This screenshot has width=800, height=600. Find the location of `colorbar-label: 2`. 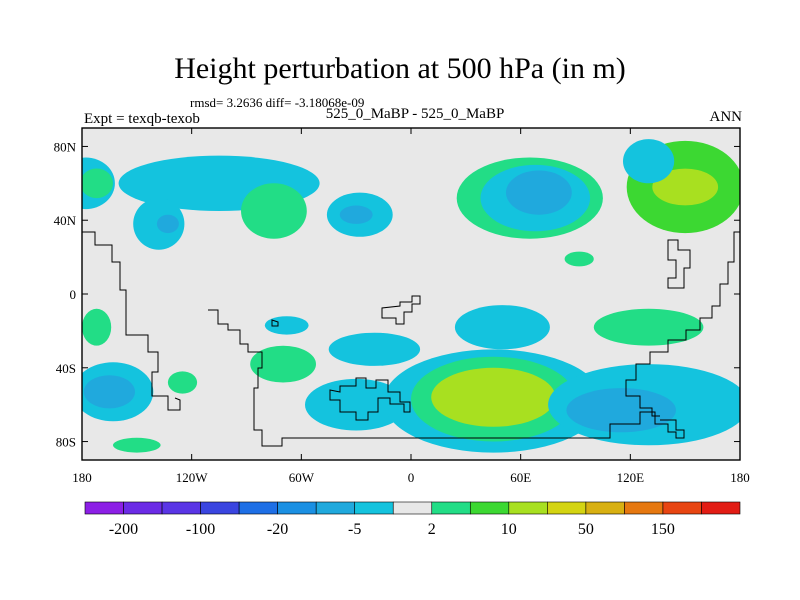

colorbar-label: 2 is located at coordinates (432, 529).